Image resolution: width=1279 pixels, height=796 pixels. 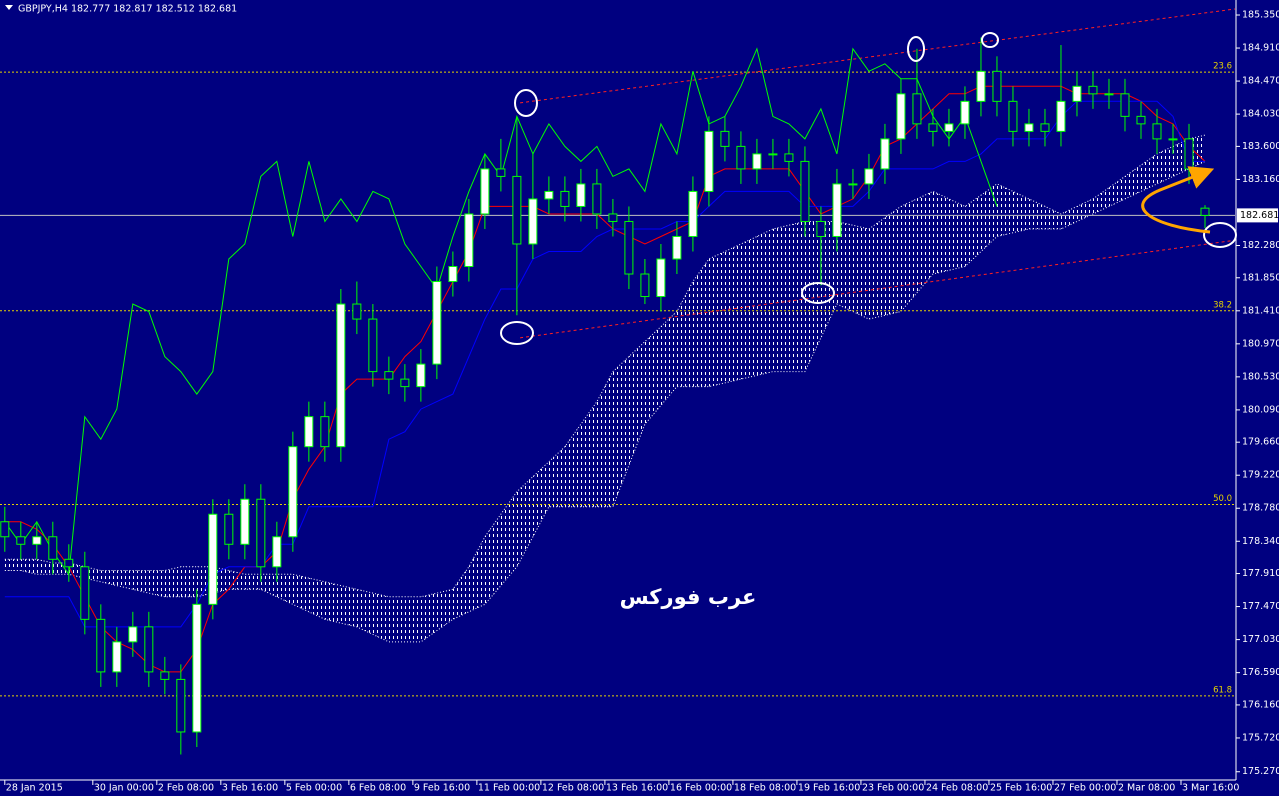 I want to click on y-tick-label: 180.090, so click(x=1260, y=409).